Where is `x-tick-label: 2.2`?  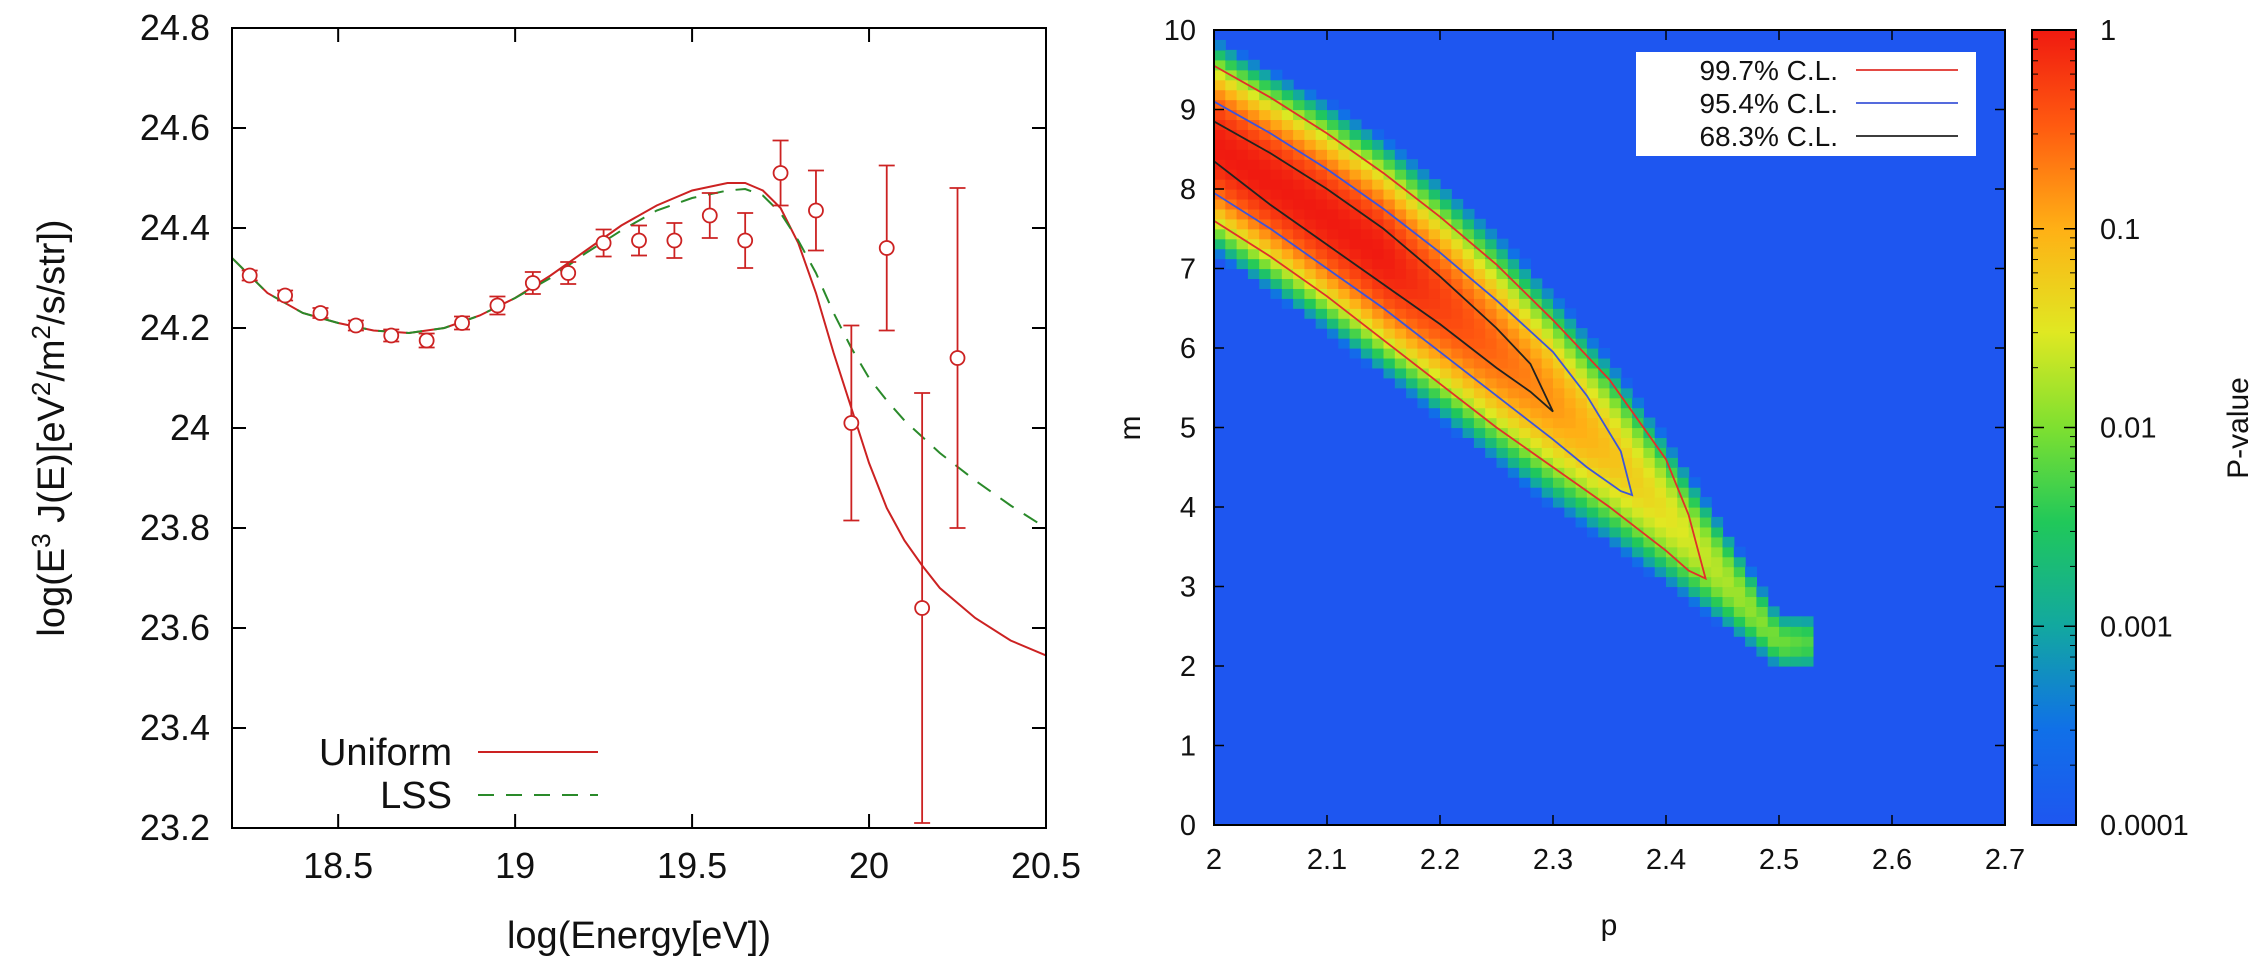
x-tick-label: 2.2 is located at coordinates (1440, 860).